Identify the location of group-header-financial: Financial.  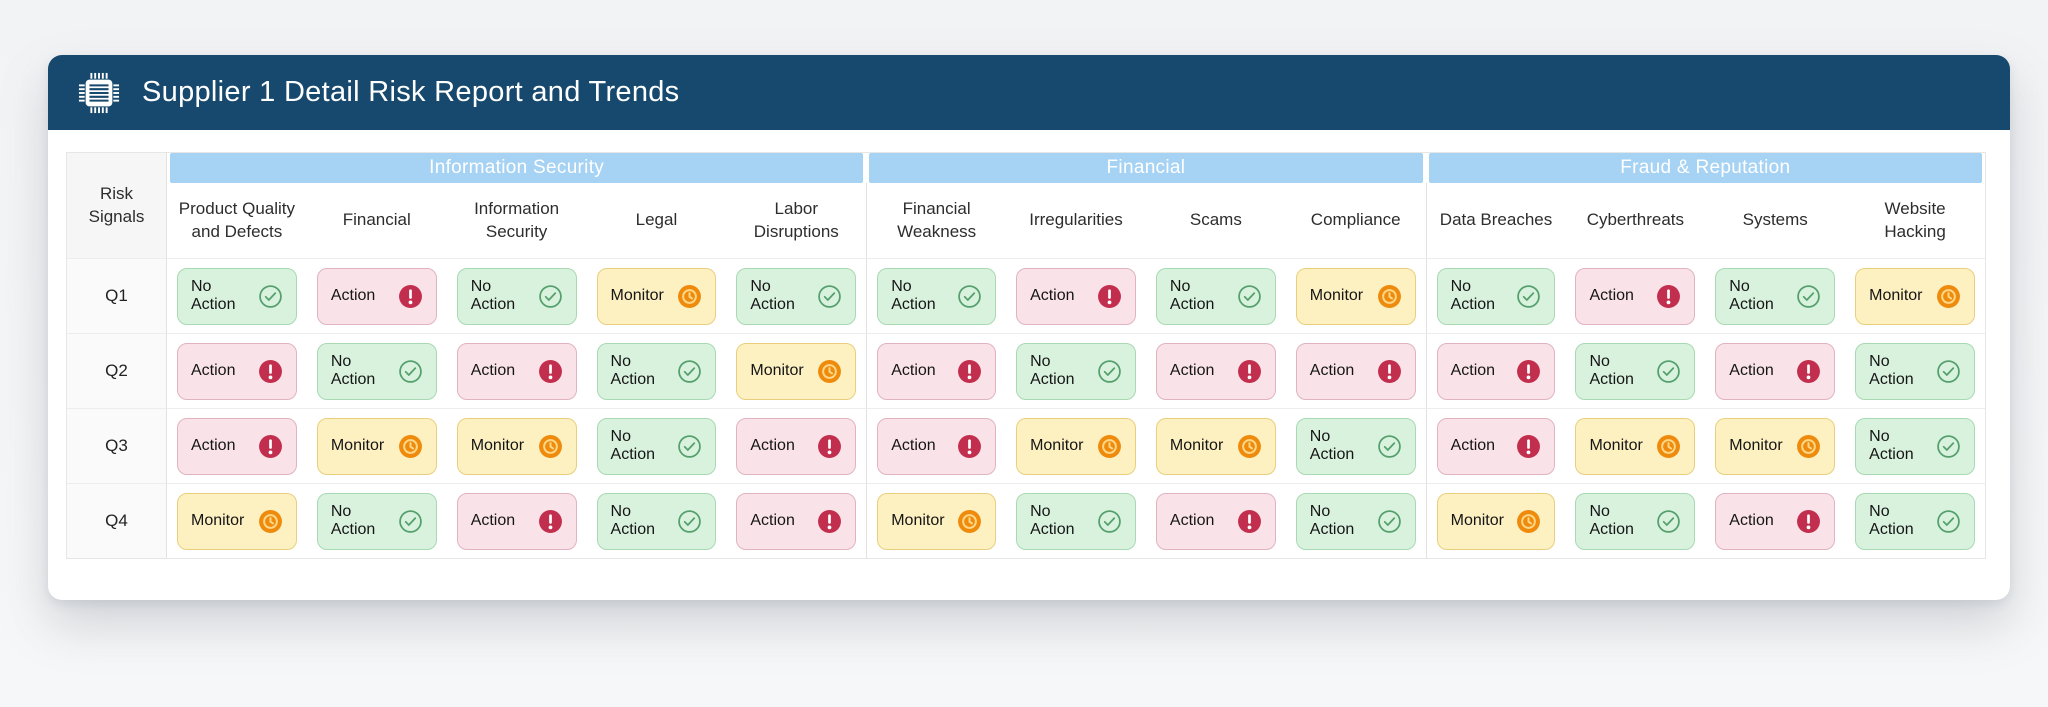
(1146, 168).